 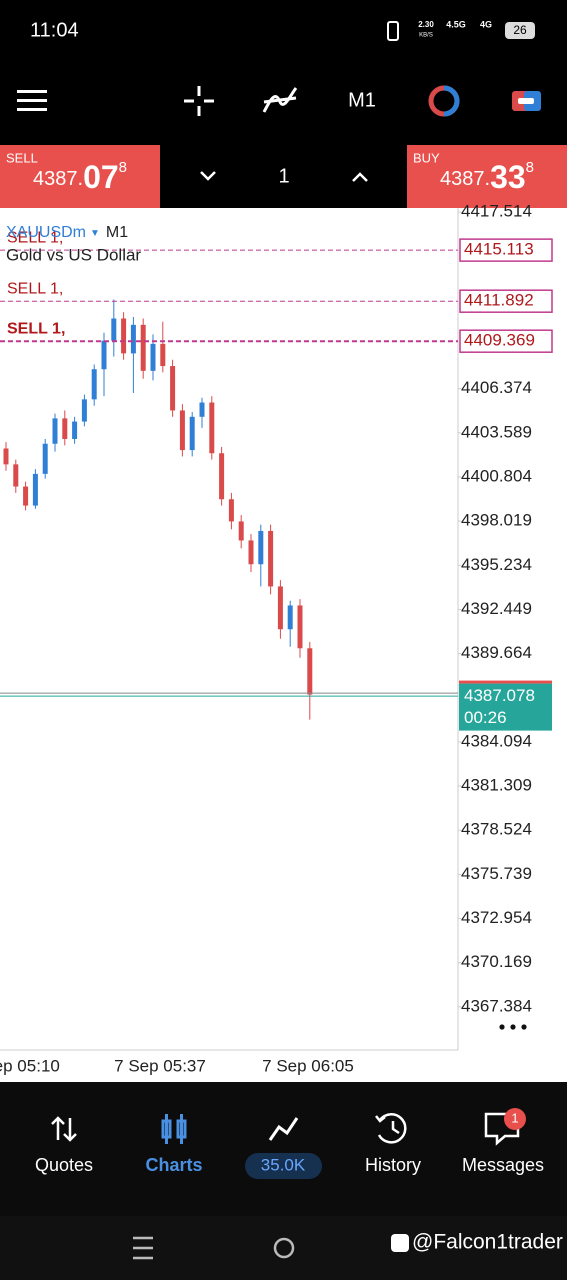 What do you see at coordinates (30, 1065) in the screenshot?
I see `x-tick-label: 7 Sep 05:10` at bounding box center [30, 1065].